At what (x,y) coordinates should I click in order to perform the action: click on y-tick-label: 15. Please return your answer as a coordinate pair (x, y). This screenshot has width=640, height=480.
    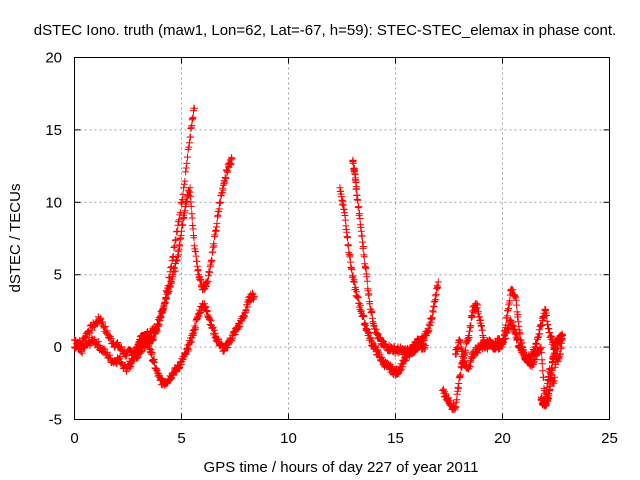
    Looking at the image, I should click on (53, 130).